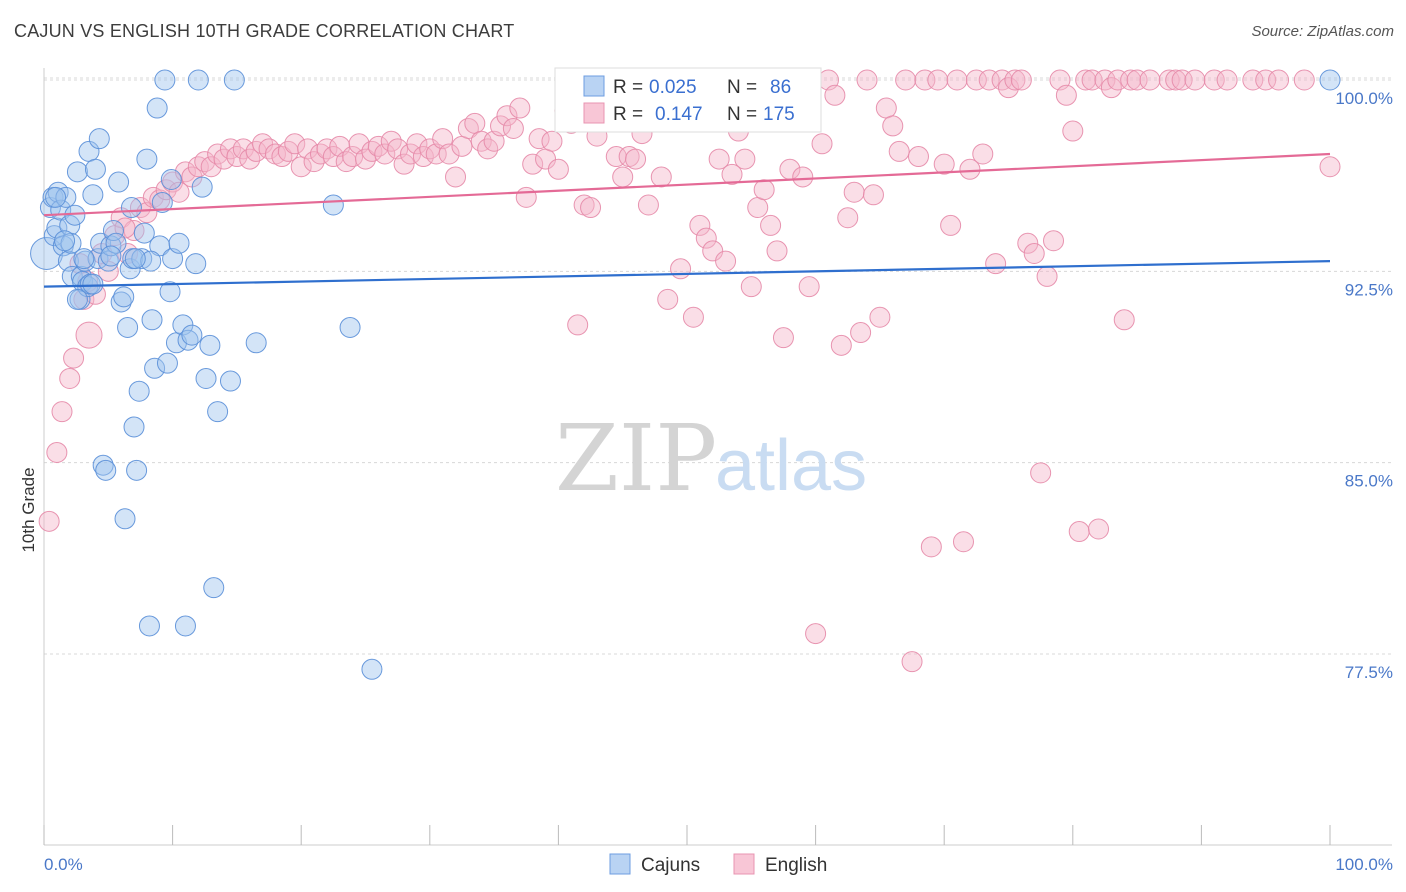 This screenshot has height=892, width=1406. What do you see at coordinates (687, 184) in the screenshot?
I see `english-trend-line` at bounding box center [687, 184].